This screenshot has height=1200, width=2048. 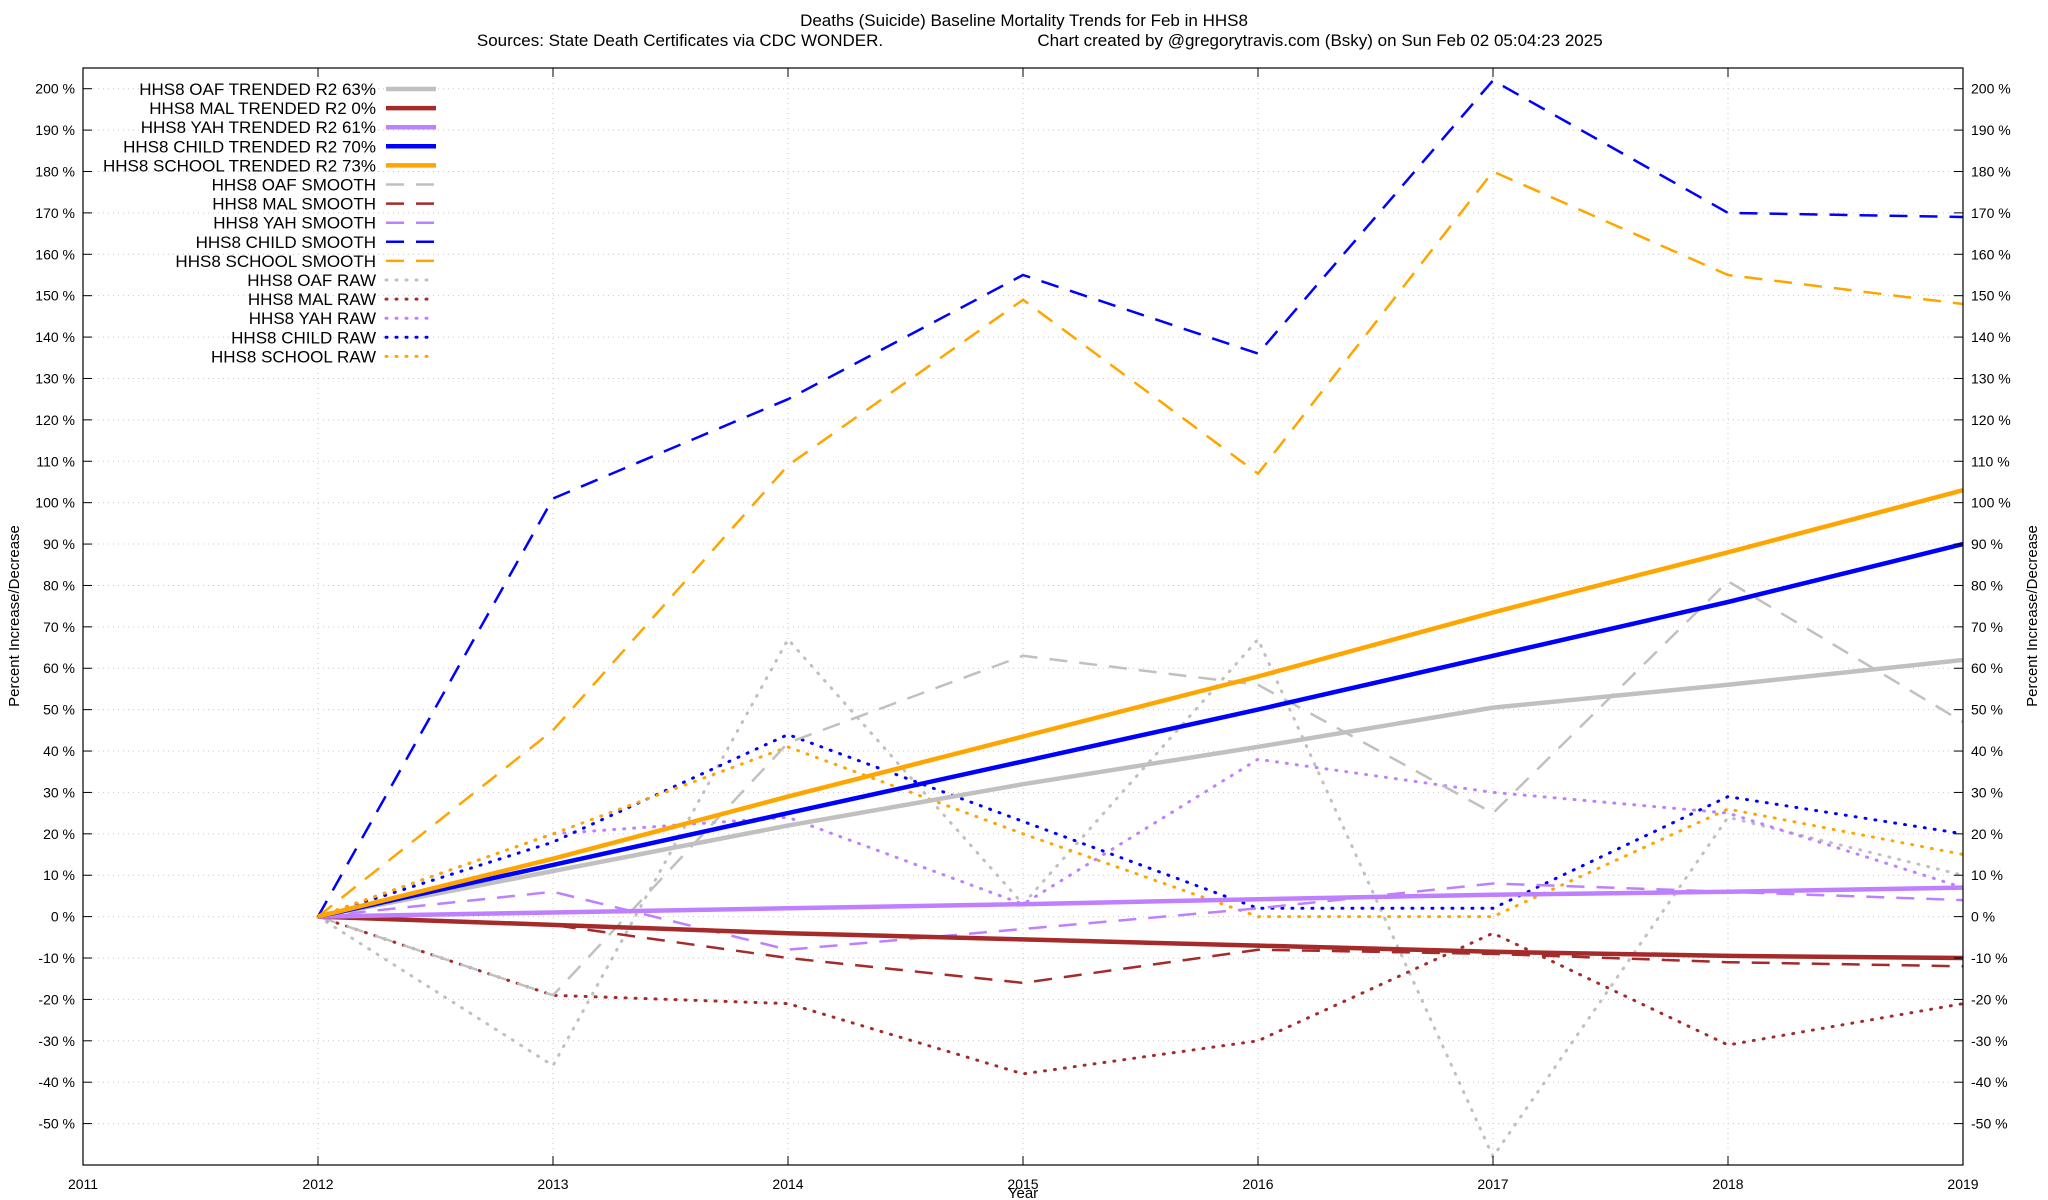 What do you see at coordinates (59, 668) in the screenshot?
I see `y-tick-label-left: 60 %` at bounding box center [59, 668].